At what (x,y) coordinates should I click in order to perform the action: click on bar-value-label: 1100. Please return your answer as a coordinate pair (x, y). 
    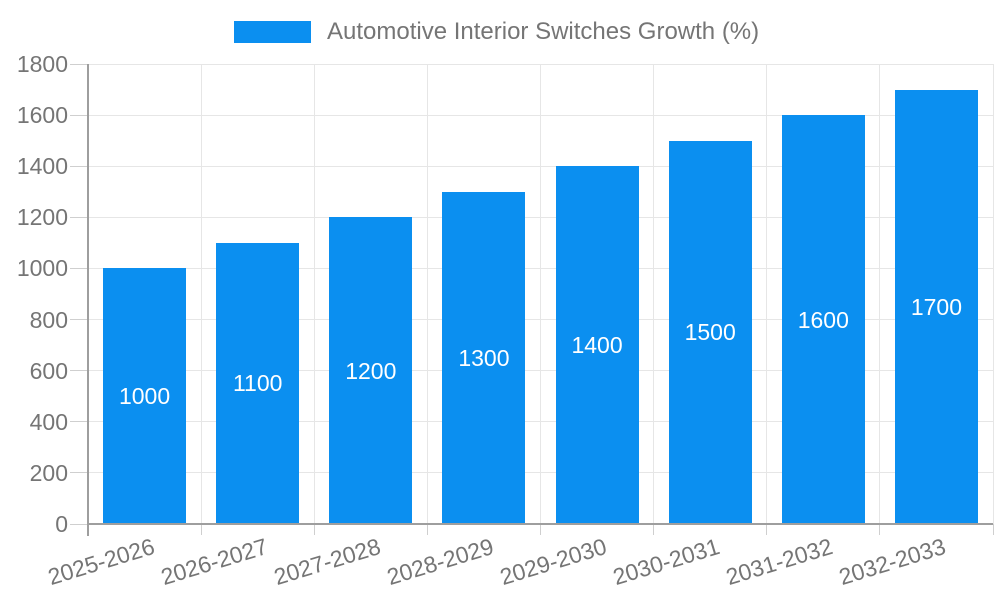
    Looking at the image, I should click on (257, 383).